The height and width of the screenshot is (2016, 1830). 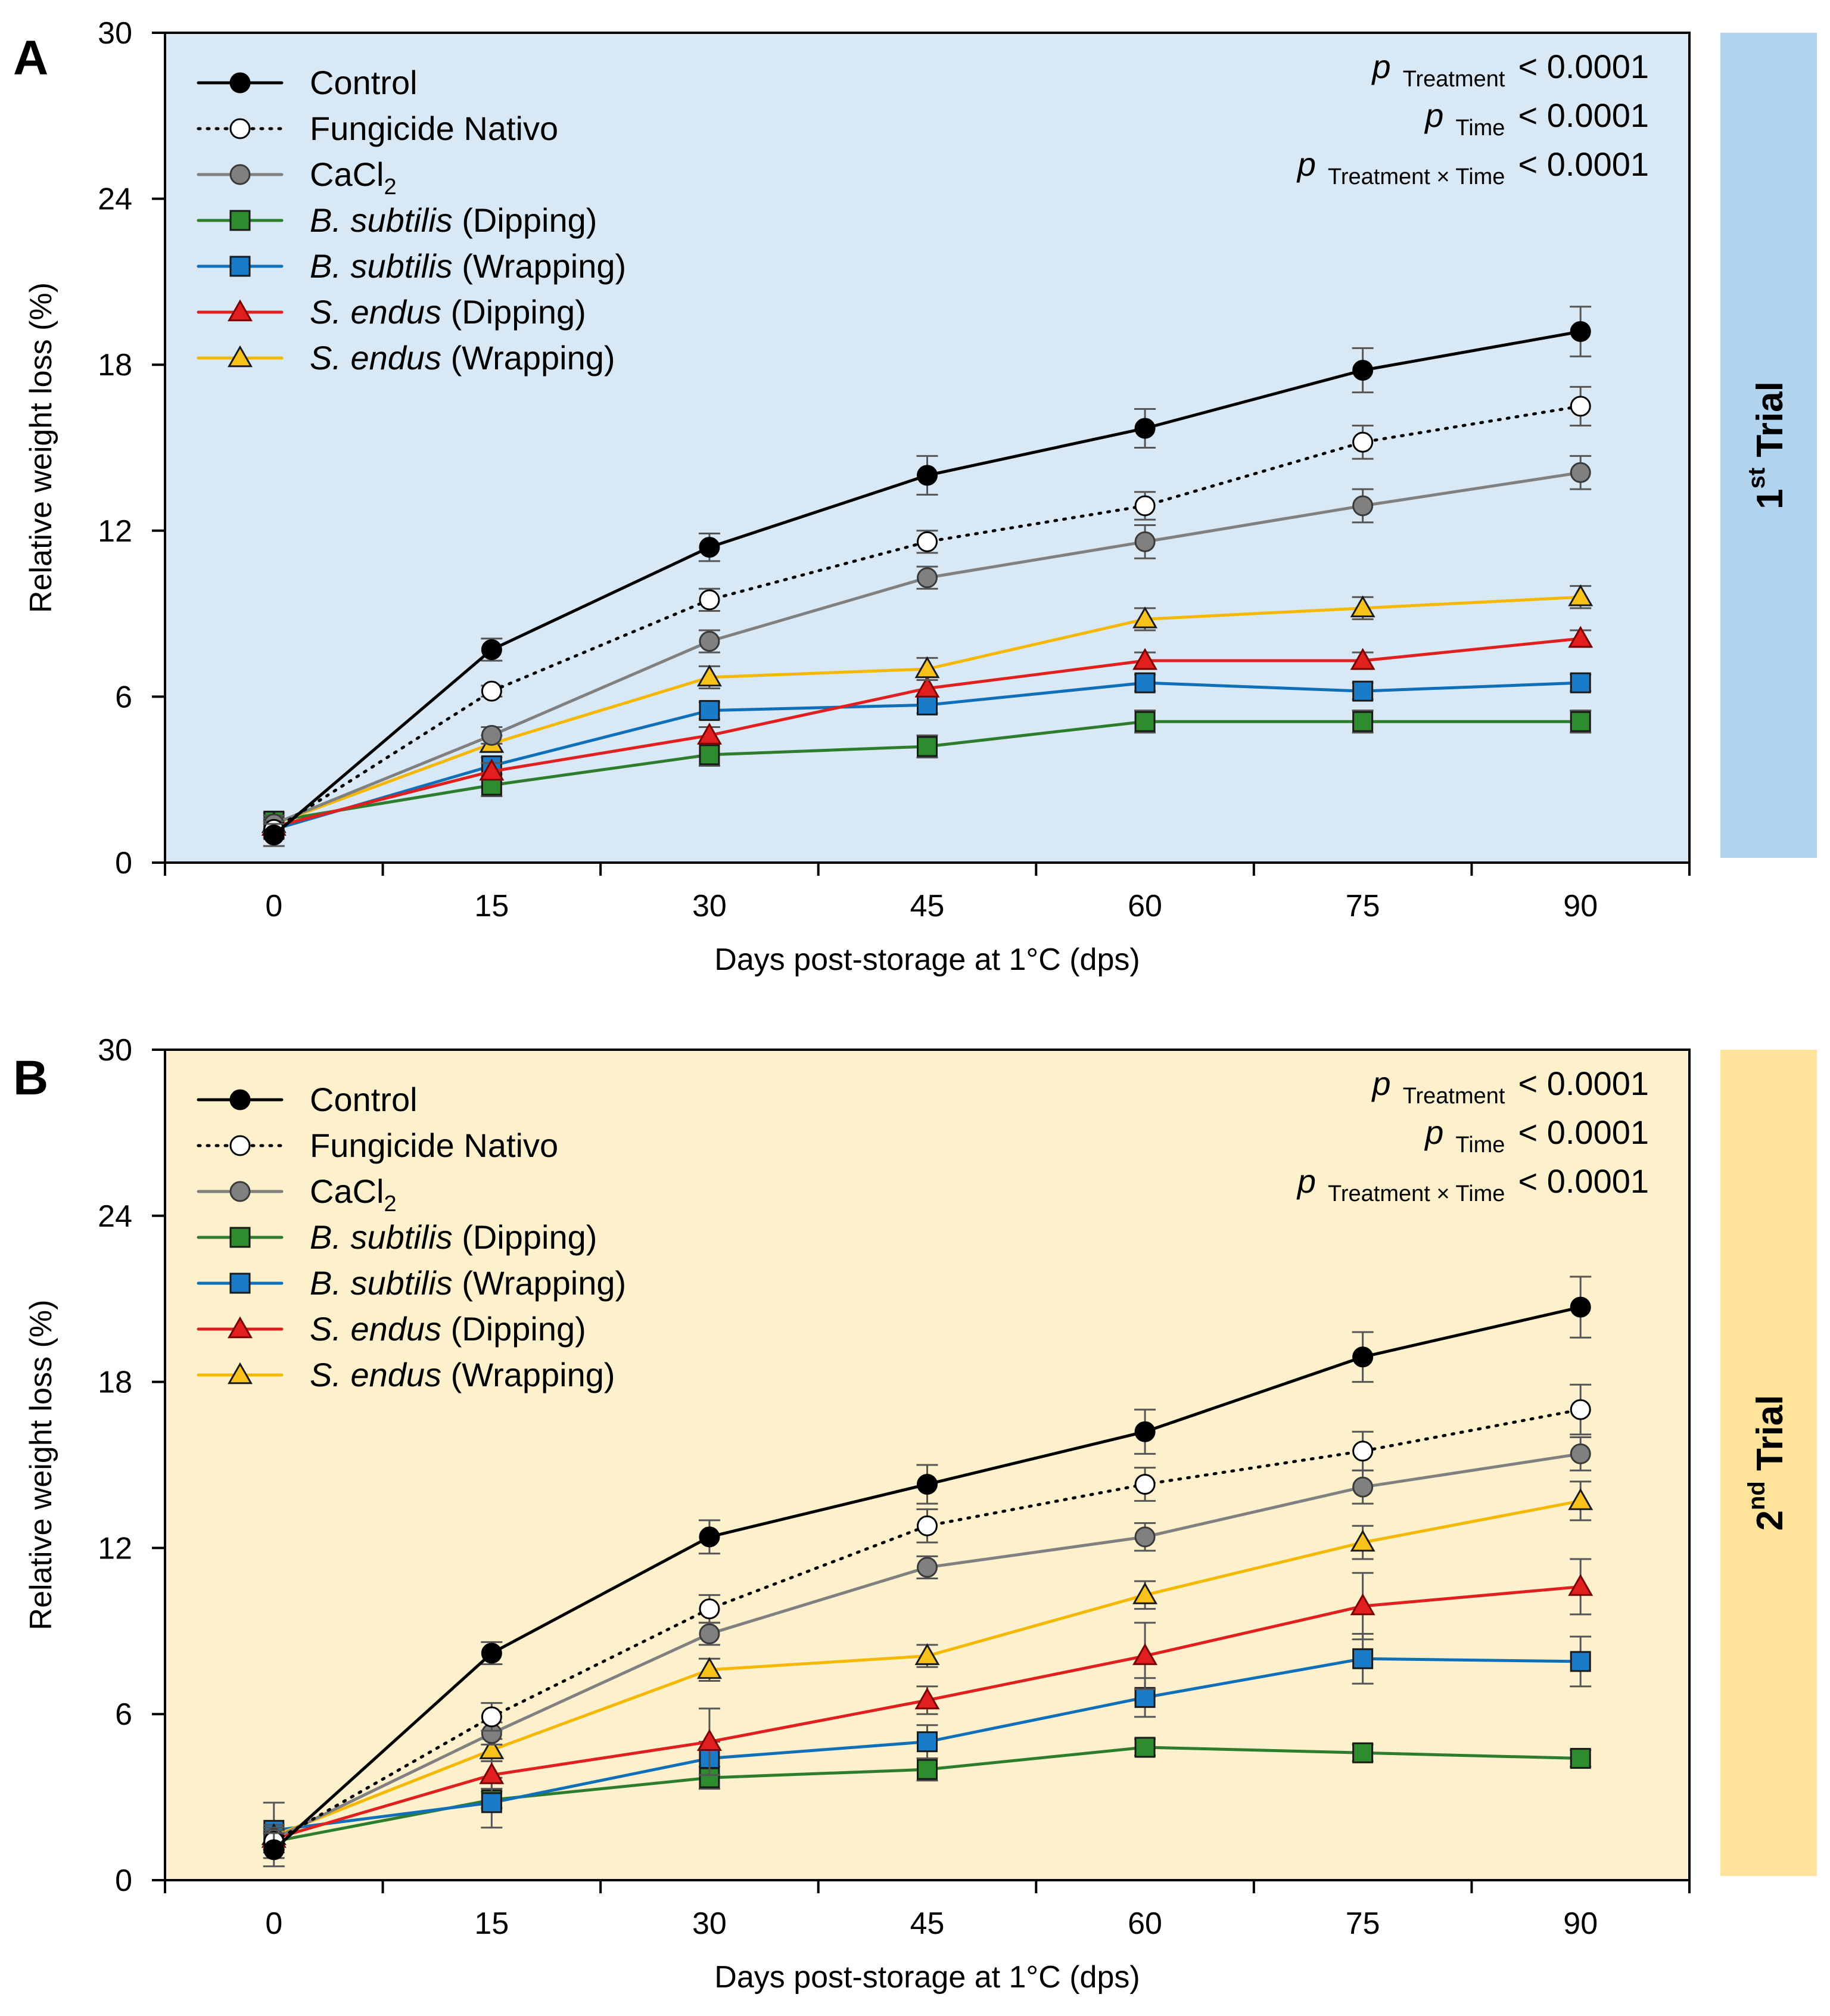 I want to click on y-axis-label: Relative weight loss (%), so click(x=41, y=1465).